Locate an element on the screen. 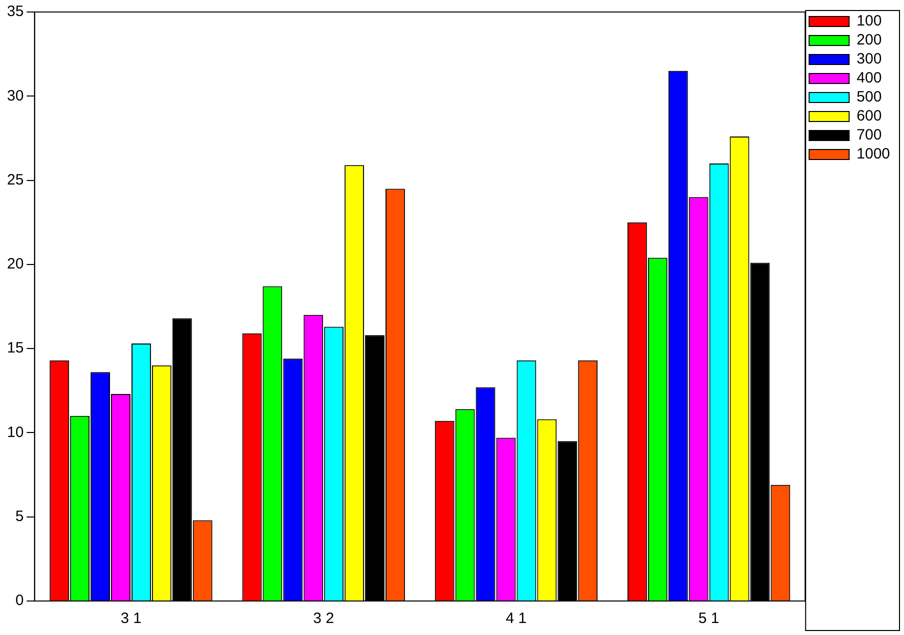 The height and width of the screenshot is (635, 904). y-tick-label: 30 is located at coordinates (15, 95).